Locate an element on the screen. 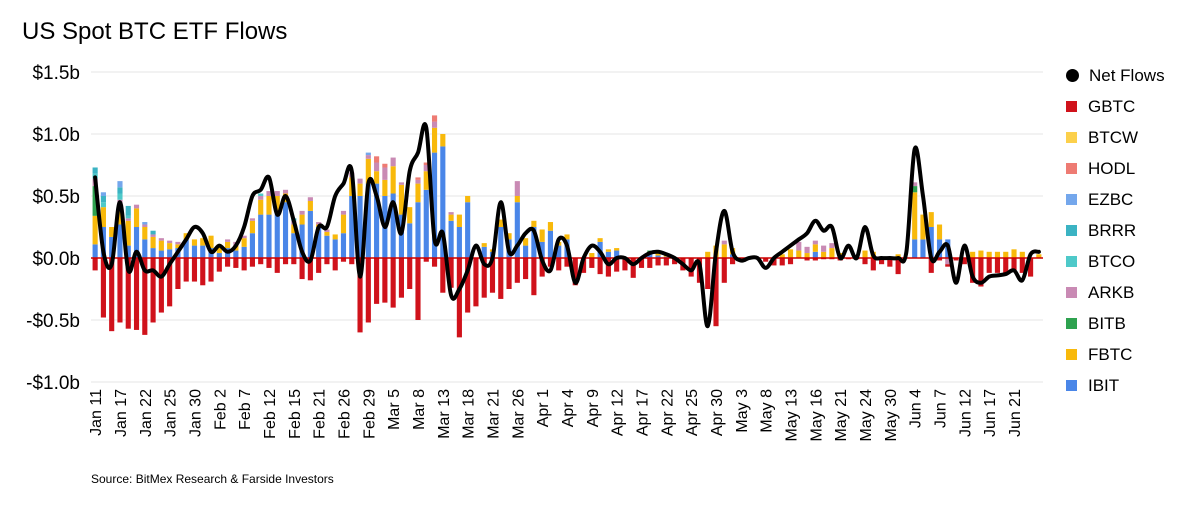 The height and width of the screenshot is (508, 1200). x-tick-label: May 8 is located at coordinates (767, 411).